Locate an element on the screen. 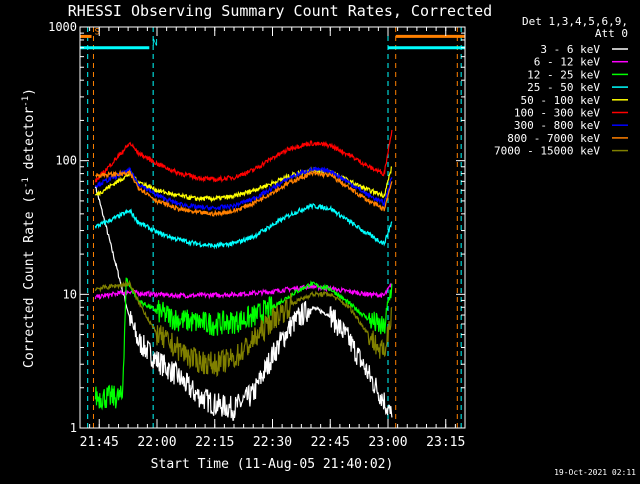 The height and width of the screenshot is (484, 640). x-tick-label: 23:00 is located at coordinates (387, 442).